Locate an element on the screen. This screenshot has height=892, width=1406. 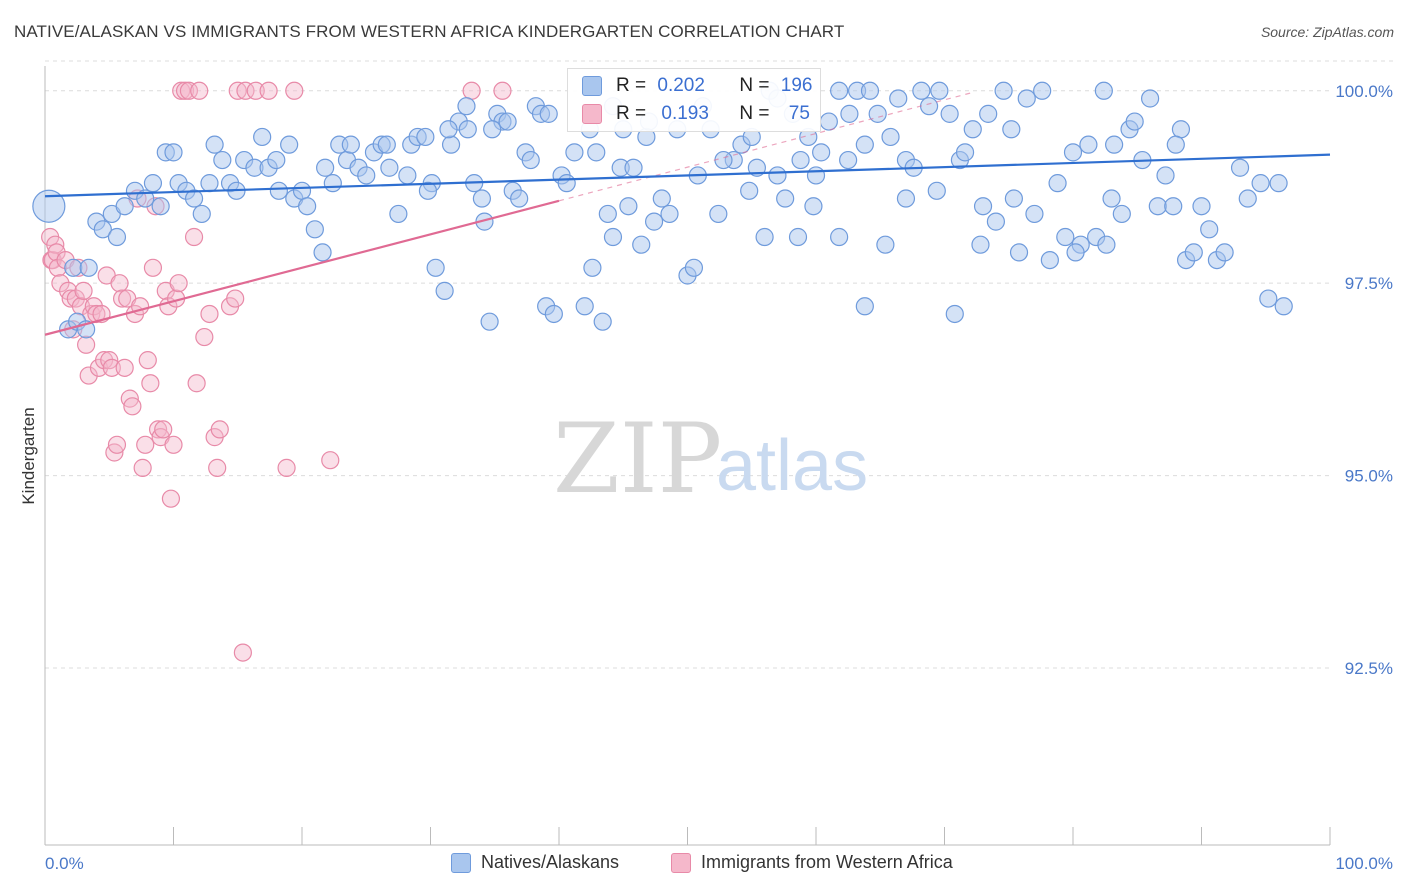
legend-swatch-blue is located at coordinates (592, 86).